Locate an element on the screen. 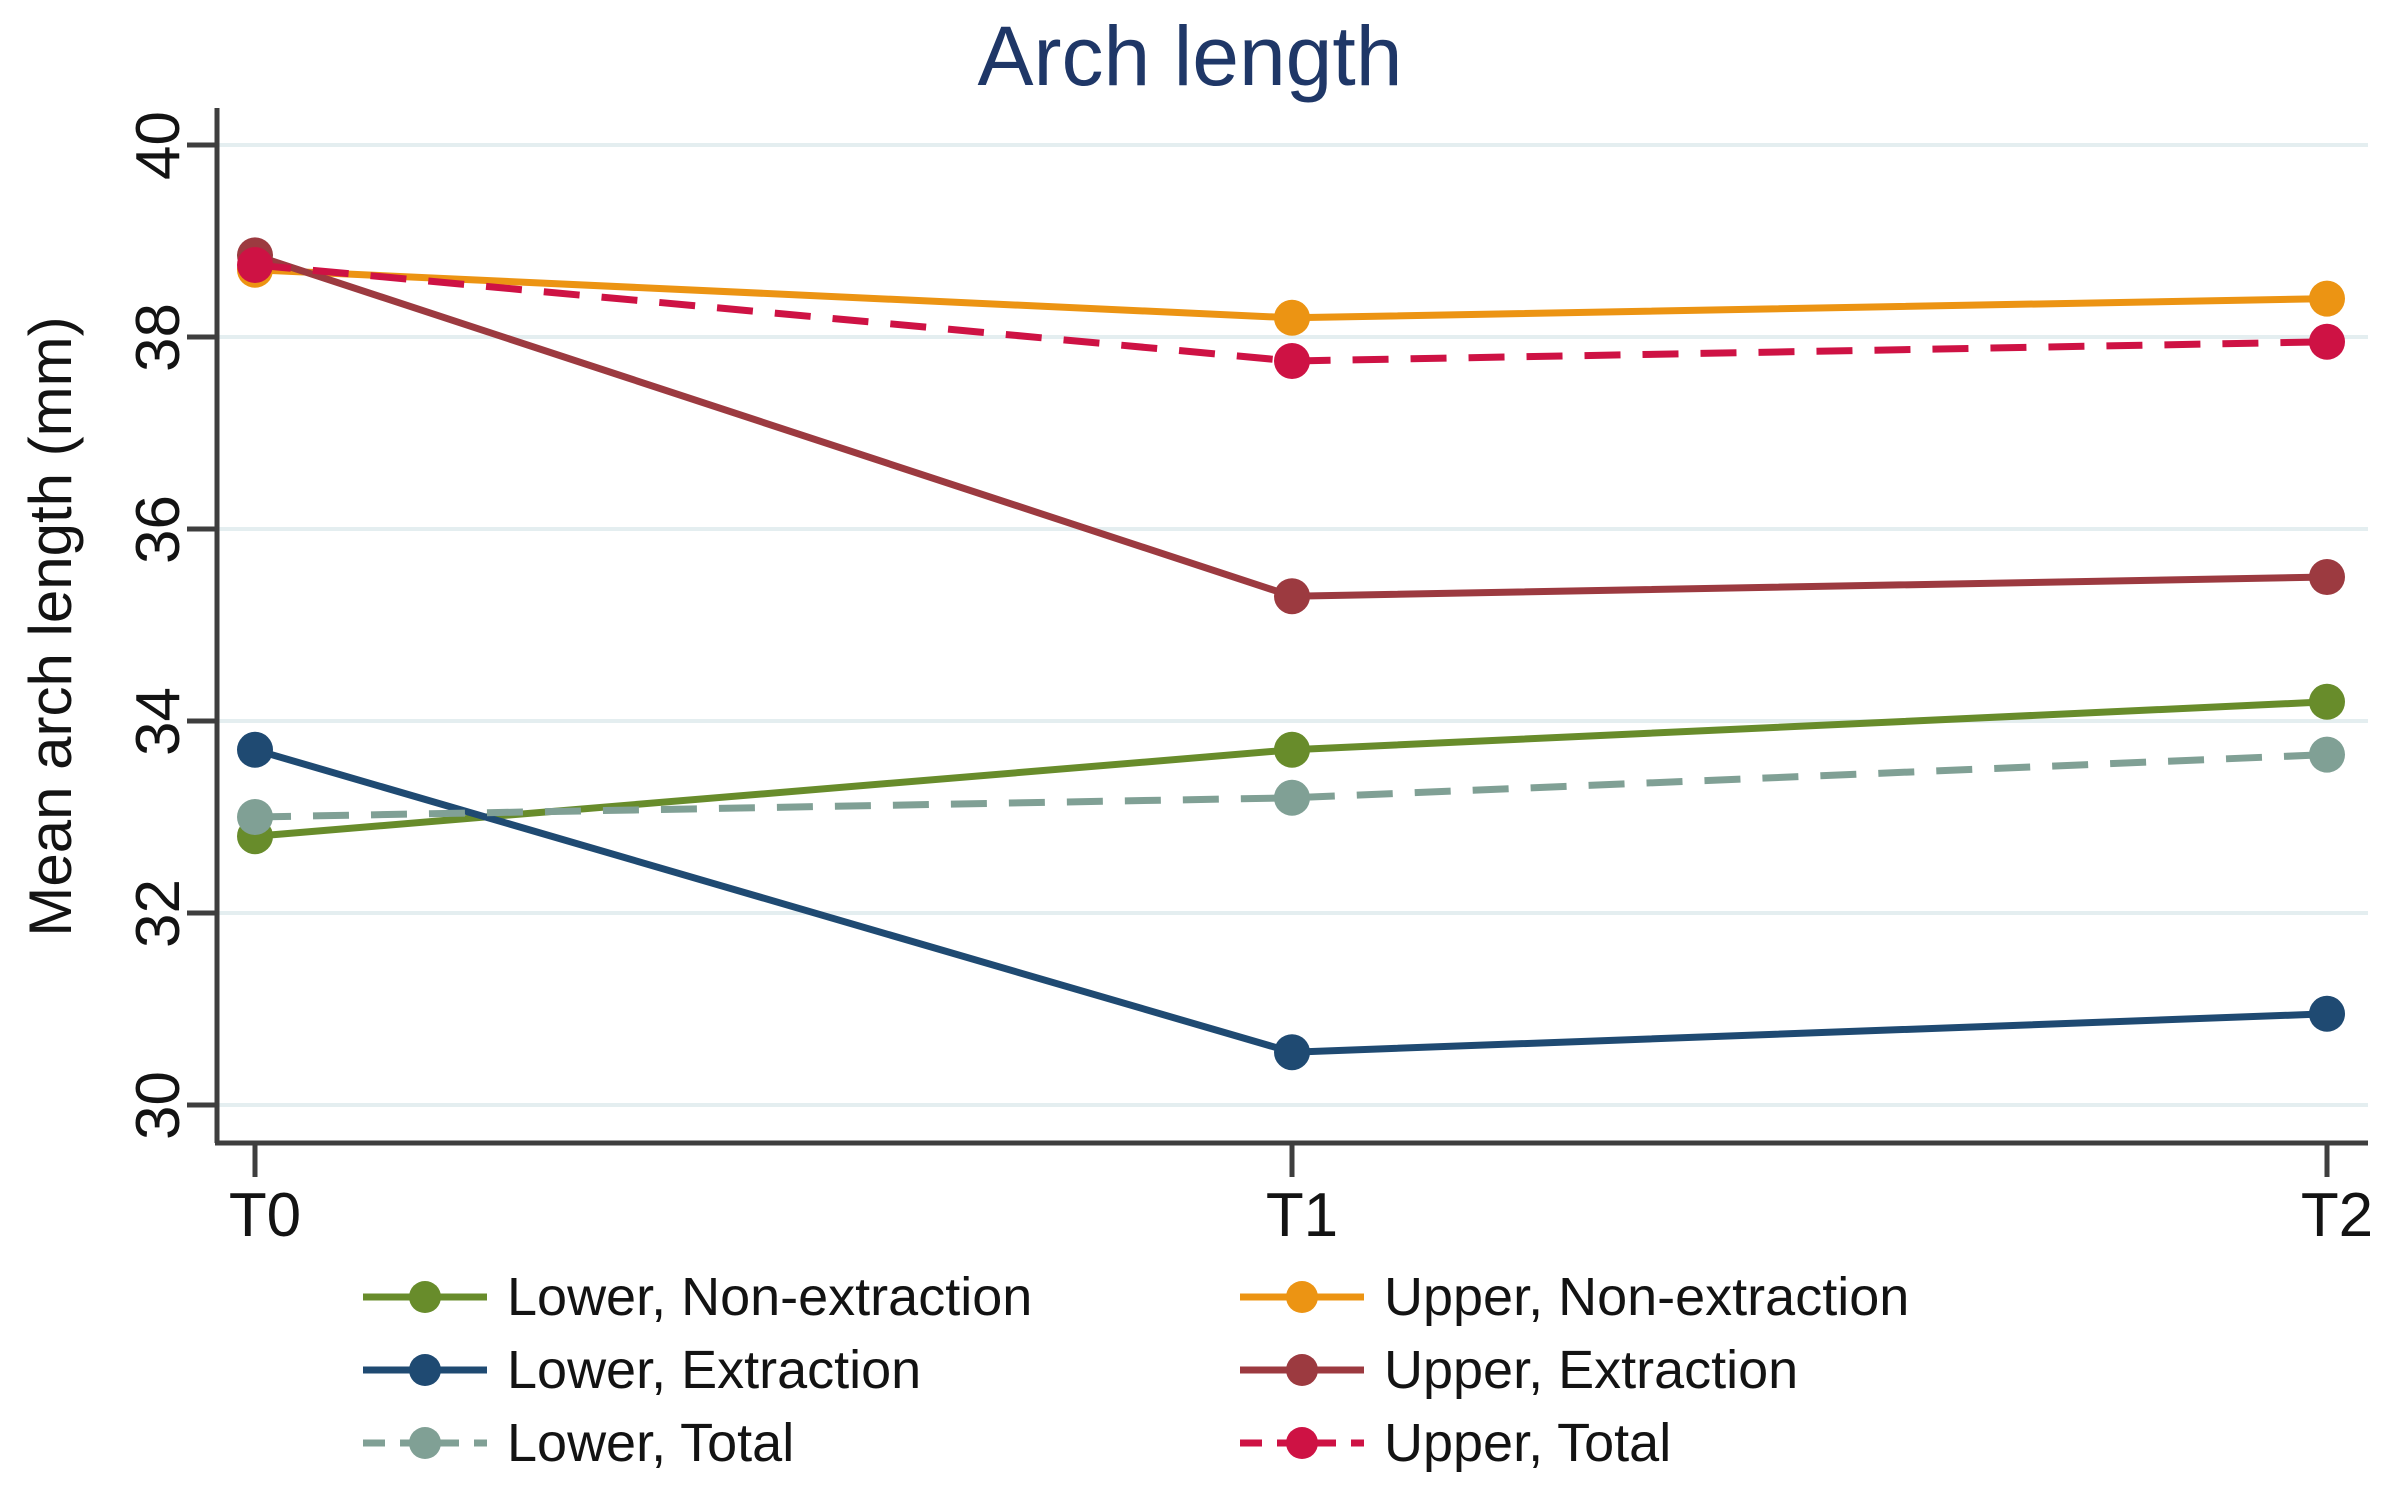 This screenshot has height=1501, width=2396. legend-item: Upper, Total is located at coordinates (1455, 1443).